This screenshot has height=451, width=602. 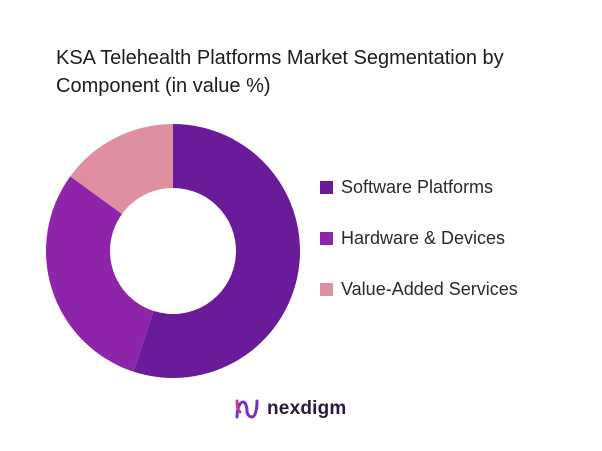 I want to click on legend-item-hardware-devices: Hardware & Devices, so click(x=419, y=238).